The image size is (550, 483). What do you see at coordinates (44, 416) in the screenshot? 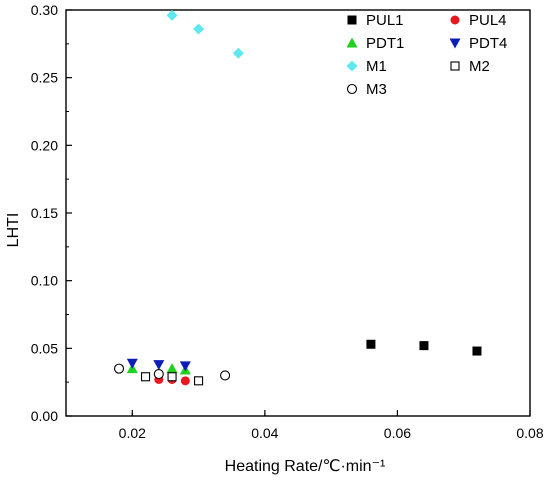
I see `y-tick-label: 0.00` at bounding box center [44, 416].